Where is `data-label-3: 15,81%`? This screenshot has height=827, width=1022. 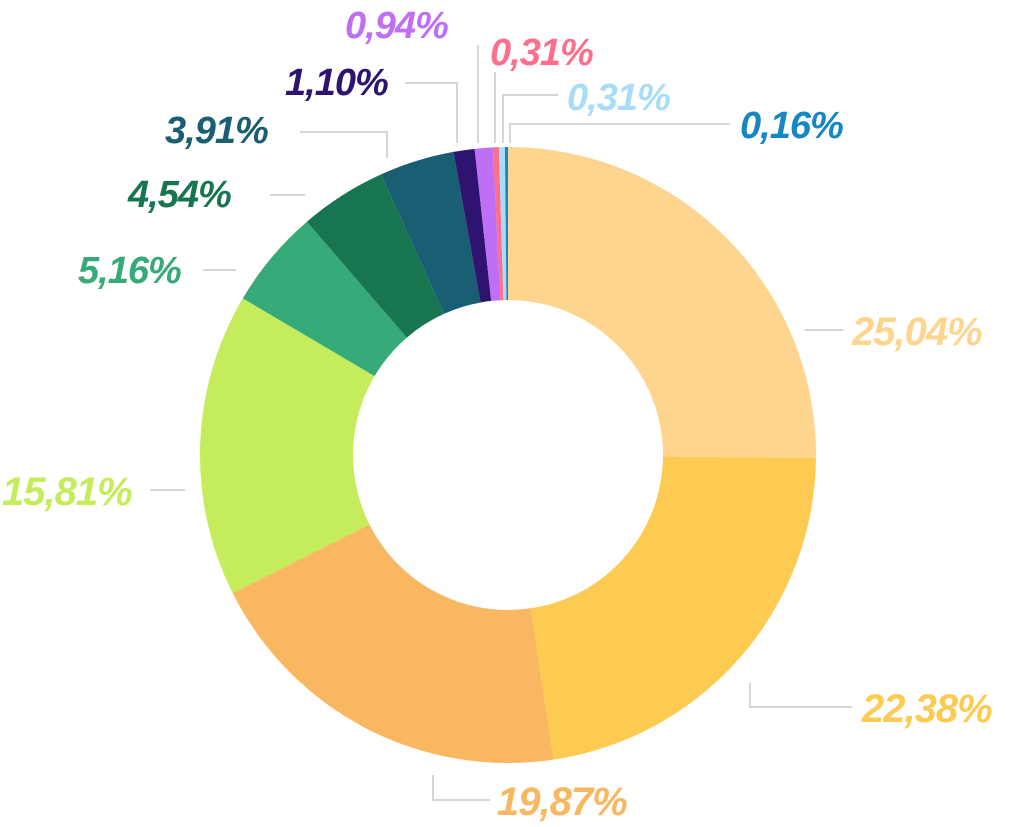
data-label-3: 15,81% is located at coordinates (67, 492).